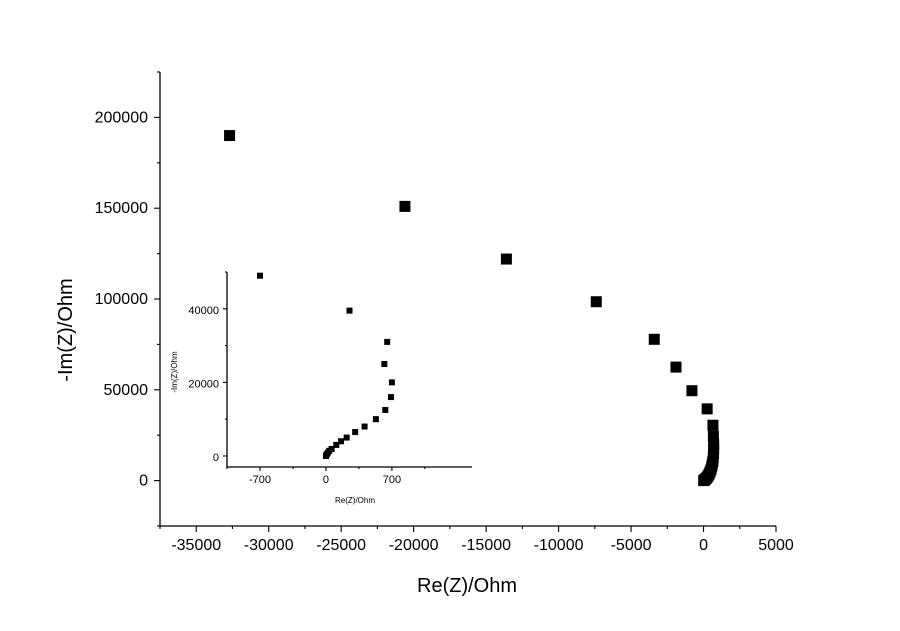 The height and width of the screenshot is (631, 900). Describe the element at coordinates (414, 545) in the screenshot. I see `main-x-tick-label: -20000` at that location.